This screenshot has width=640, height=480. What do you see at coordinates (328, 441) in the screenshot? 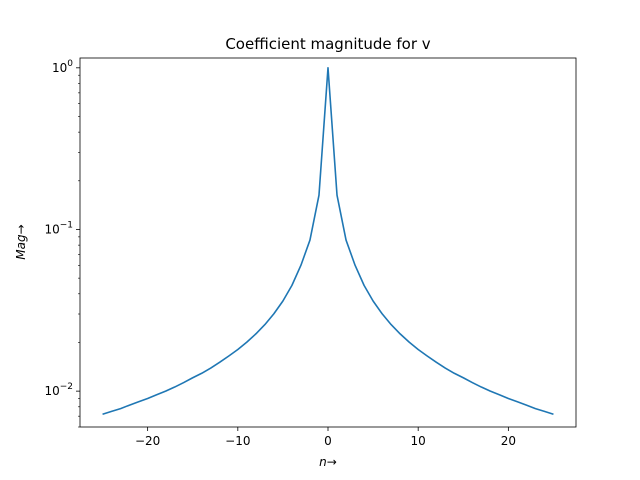
I see `x-tick-label: 0` at bounding box center [328, 441].